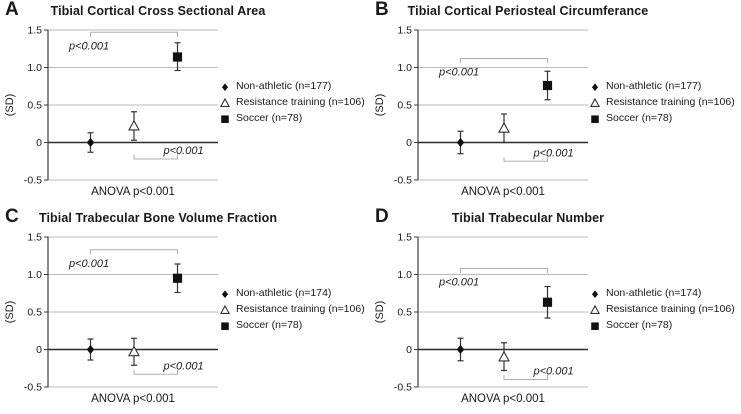  I want to click on panel-letter: A, so click(12, 10).